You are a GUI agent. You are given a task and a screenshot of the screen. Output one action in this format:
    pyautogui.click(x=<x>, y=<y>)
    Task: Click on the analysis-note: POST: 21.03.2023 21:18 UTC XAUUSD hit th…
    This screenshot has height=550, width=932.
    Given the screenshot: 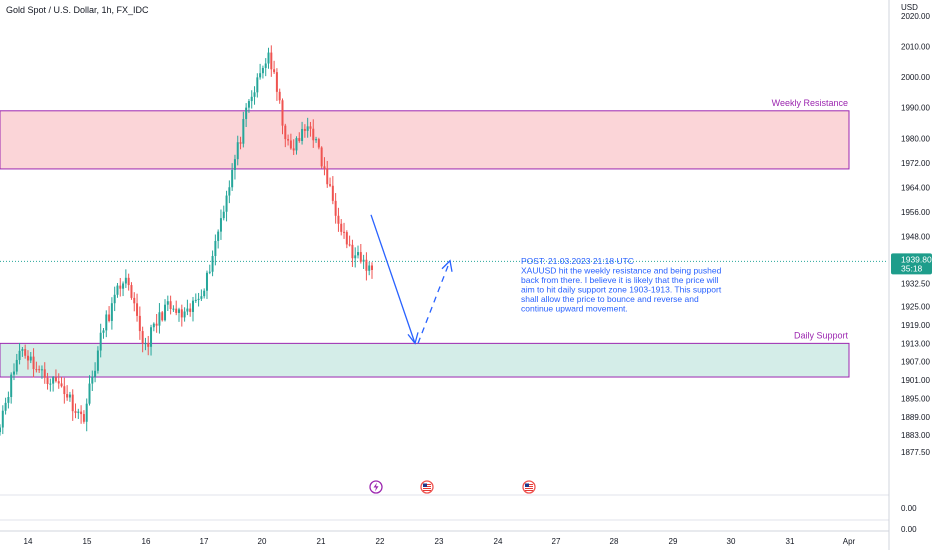 What is the action you would take?
    pyautogui.click(x=622, y=285)
    